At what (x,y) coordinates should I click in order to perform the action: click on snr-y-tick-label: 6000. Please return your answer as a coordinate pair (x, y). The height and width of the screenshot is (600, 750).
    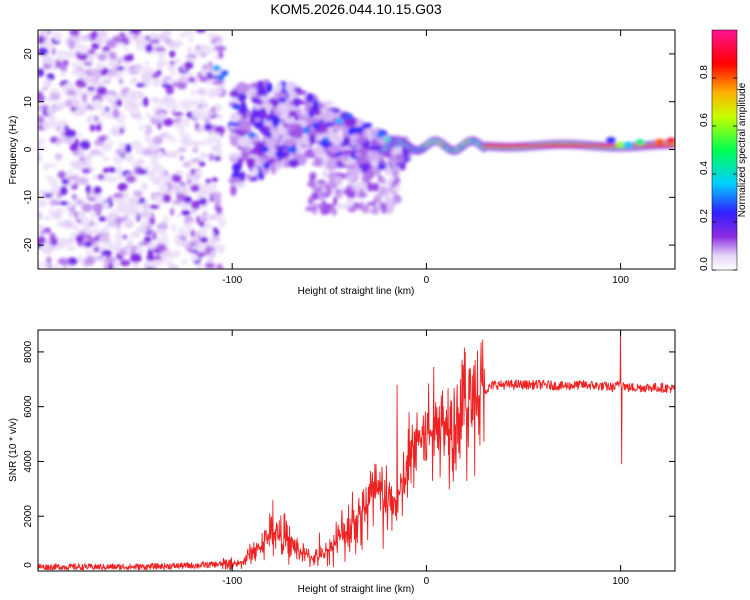
    Looking at the image, I should click on (28, 406).